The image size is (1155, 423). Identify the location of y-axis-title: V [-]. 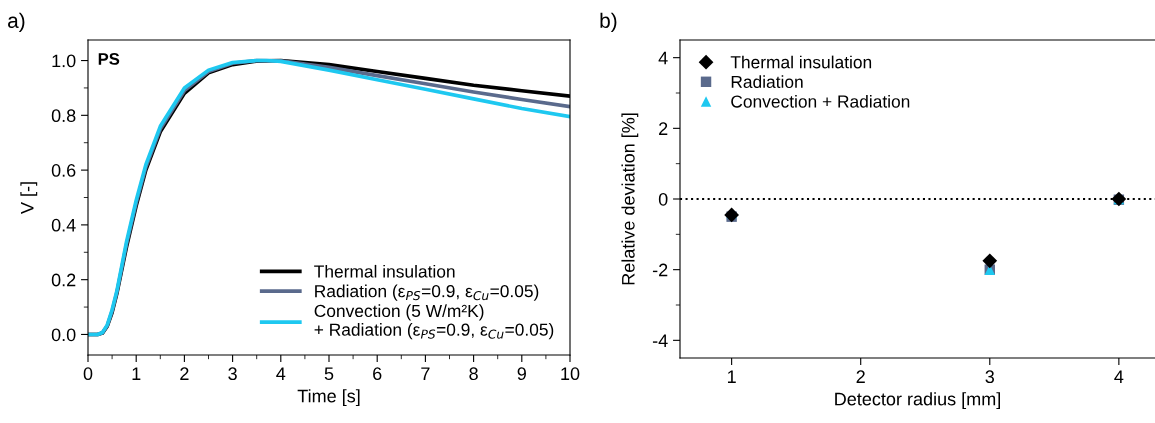
(29, 198).